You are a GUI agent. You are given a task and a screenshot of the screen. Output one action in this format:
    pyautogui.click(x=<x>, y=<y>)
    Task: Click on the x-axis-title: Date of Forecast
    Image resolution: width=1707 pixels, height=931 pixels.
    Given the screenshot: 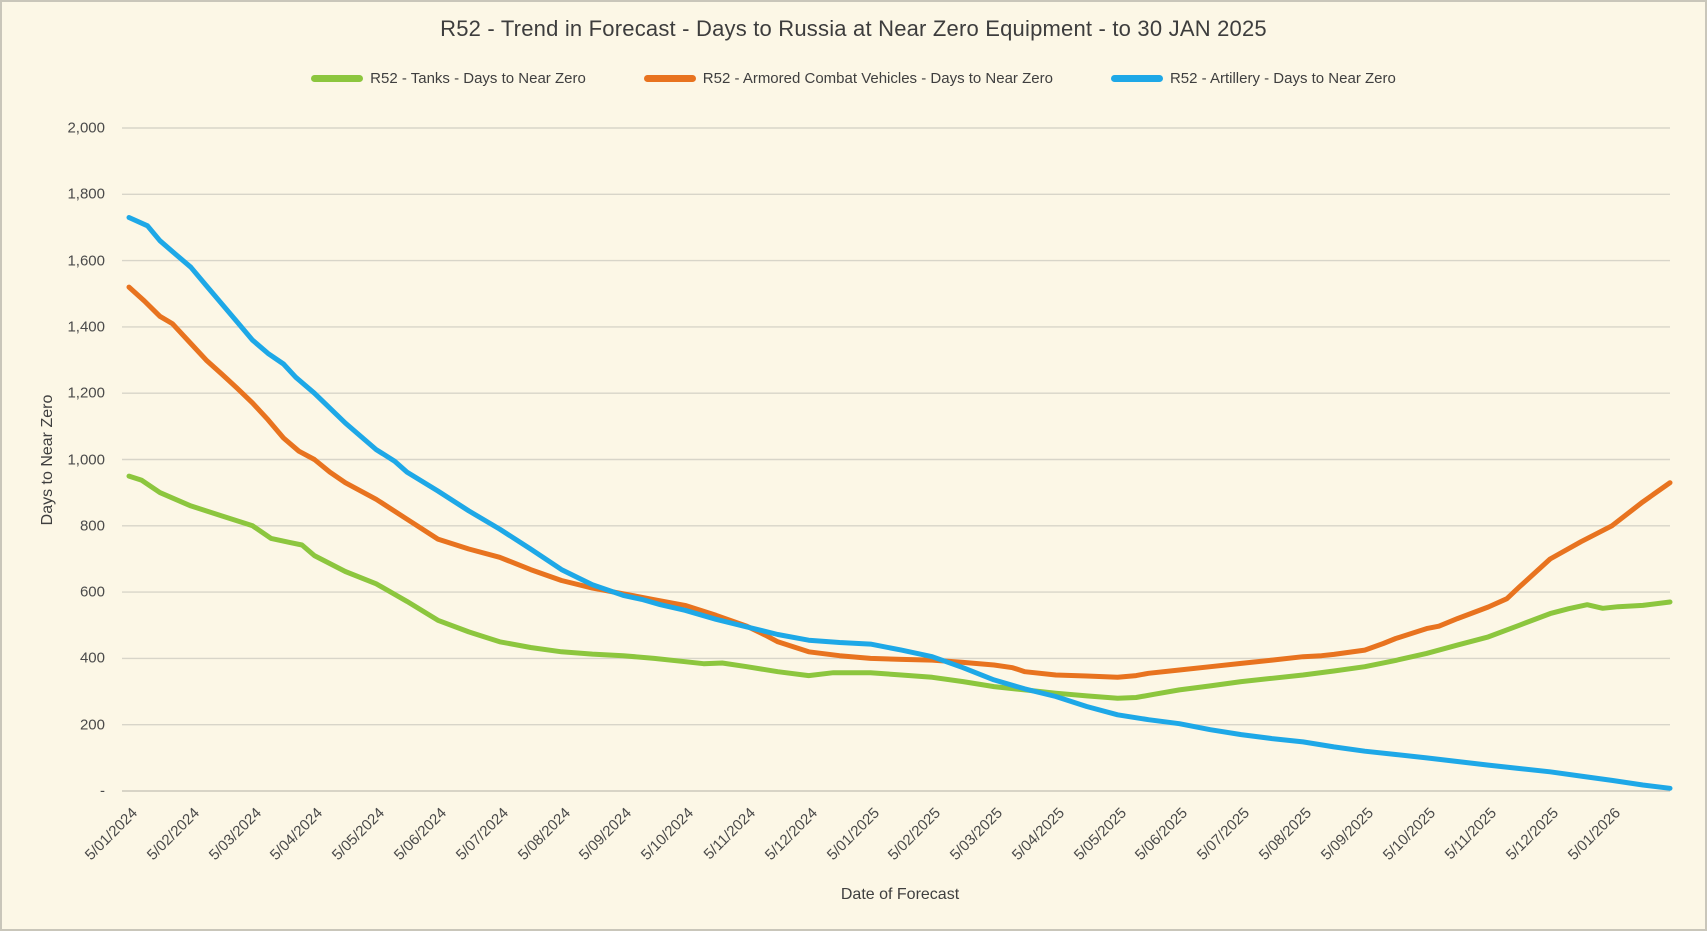 What is the action you would take?
    pyautogui.click(x=900, y=894)
    